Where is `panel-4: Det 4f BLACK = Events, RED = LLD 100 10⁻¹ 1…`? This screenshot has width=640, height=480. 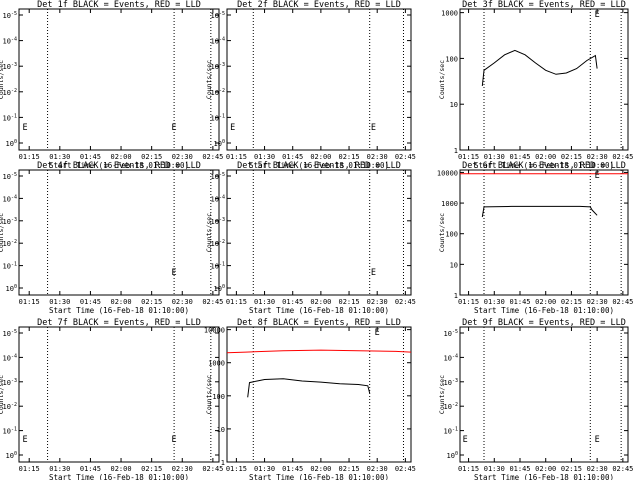
panel-4: Det 4f BLACK = Events, RED = LLD 100 10⁻¹ 1… is located at coordinates (111, 238).